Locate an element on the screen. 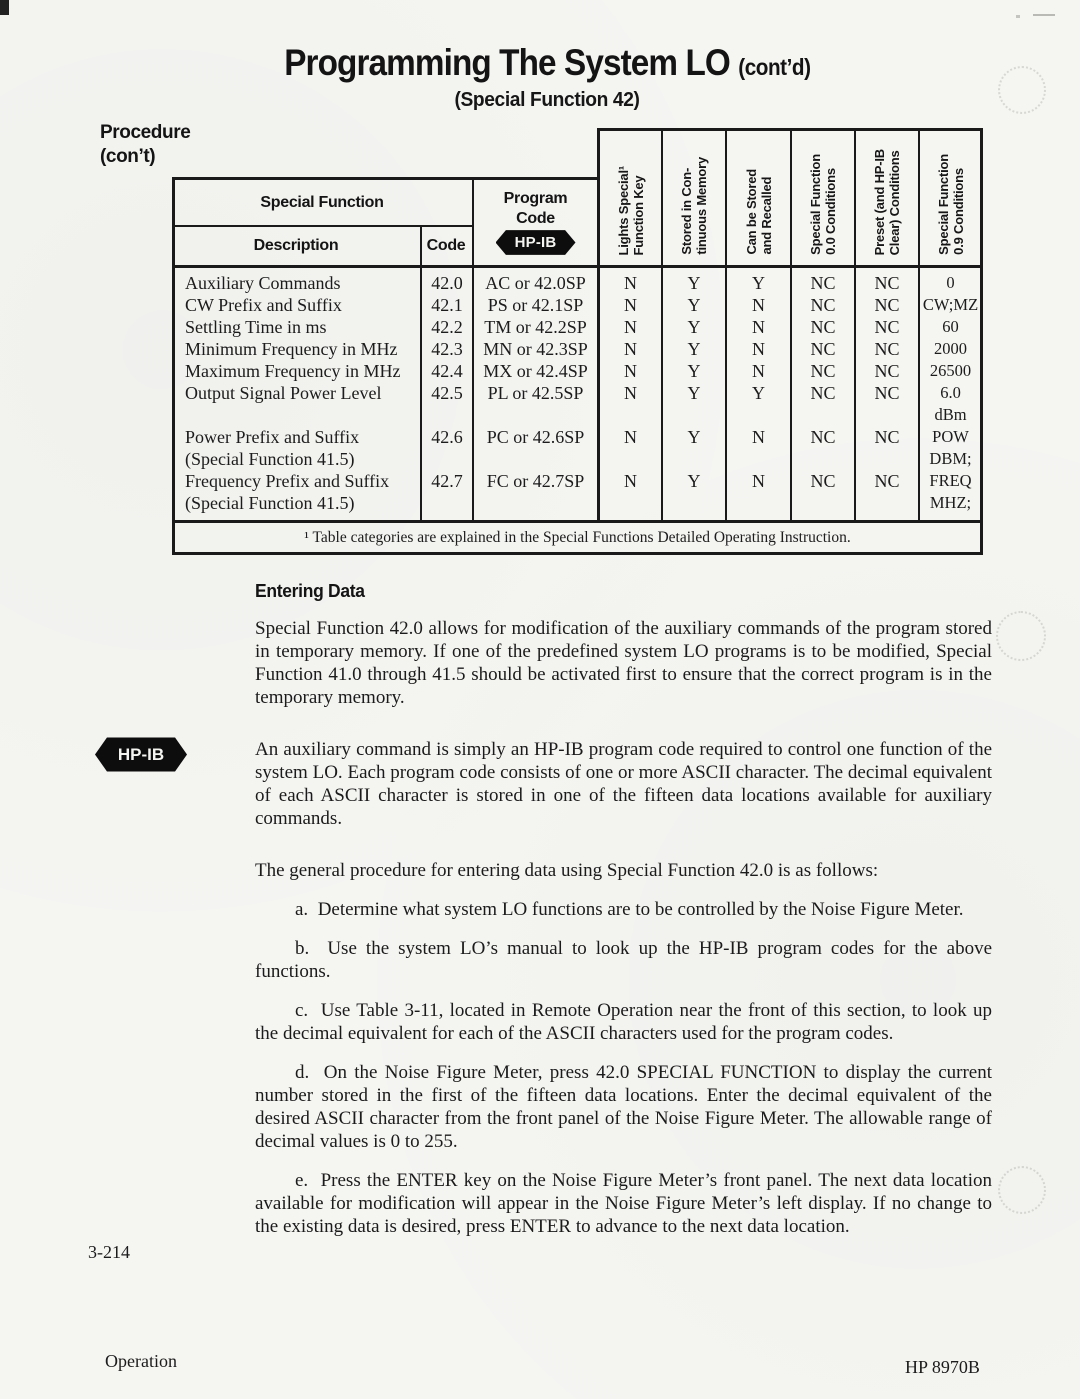 This screenshot has width=1080, height=1399. table-cell: 42.6 is located at coordinates (447, 437).